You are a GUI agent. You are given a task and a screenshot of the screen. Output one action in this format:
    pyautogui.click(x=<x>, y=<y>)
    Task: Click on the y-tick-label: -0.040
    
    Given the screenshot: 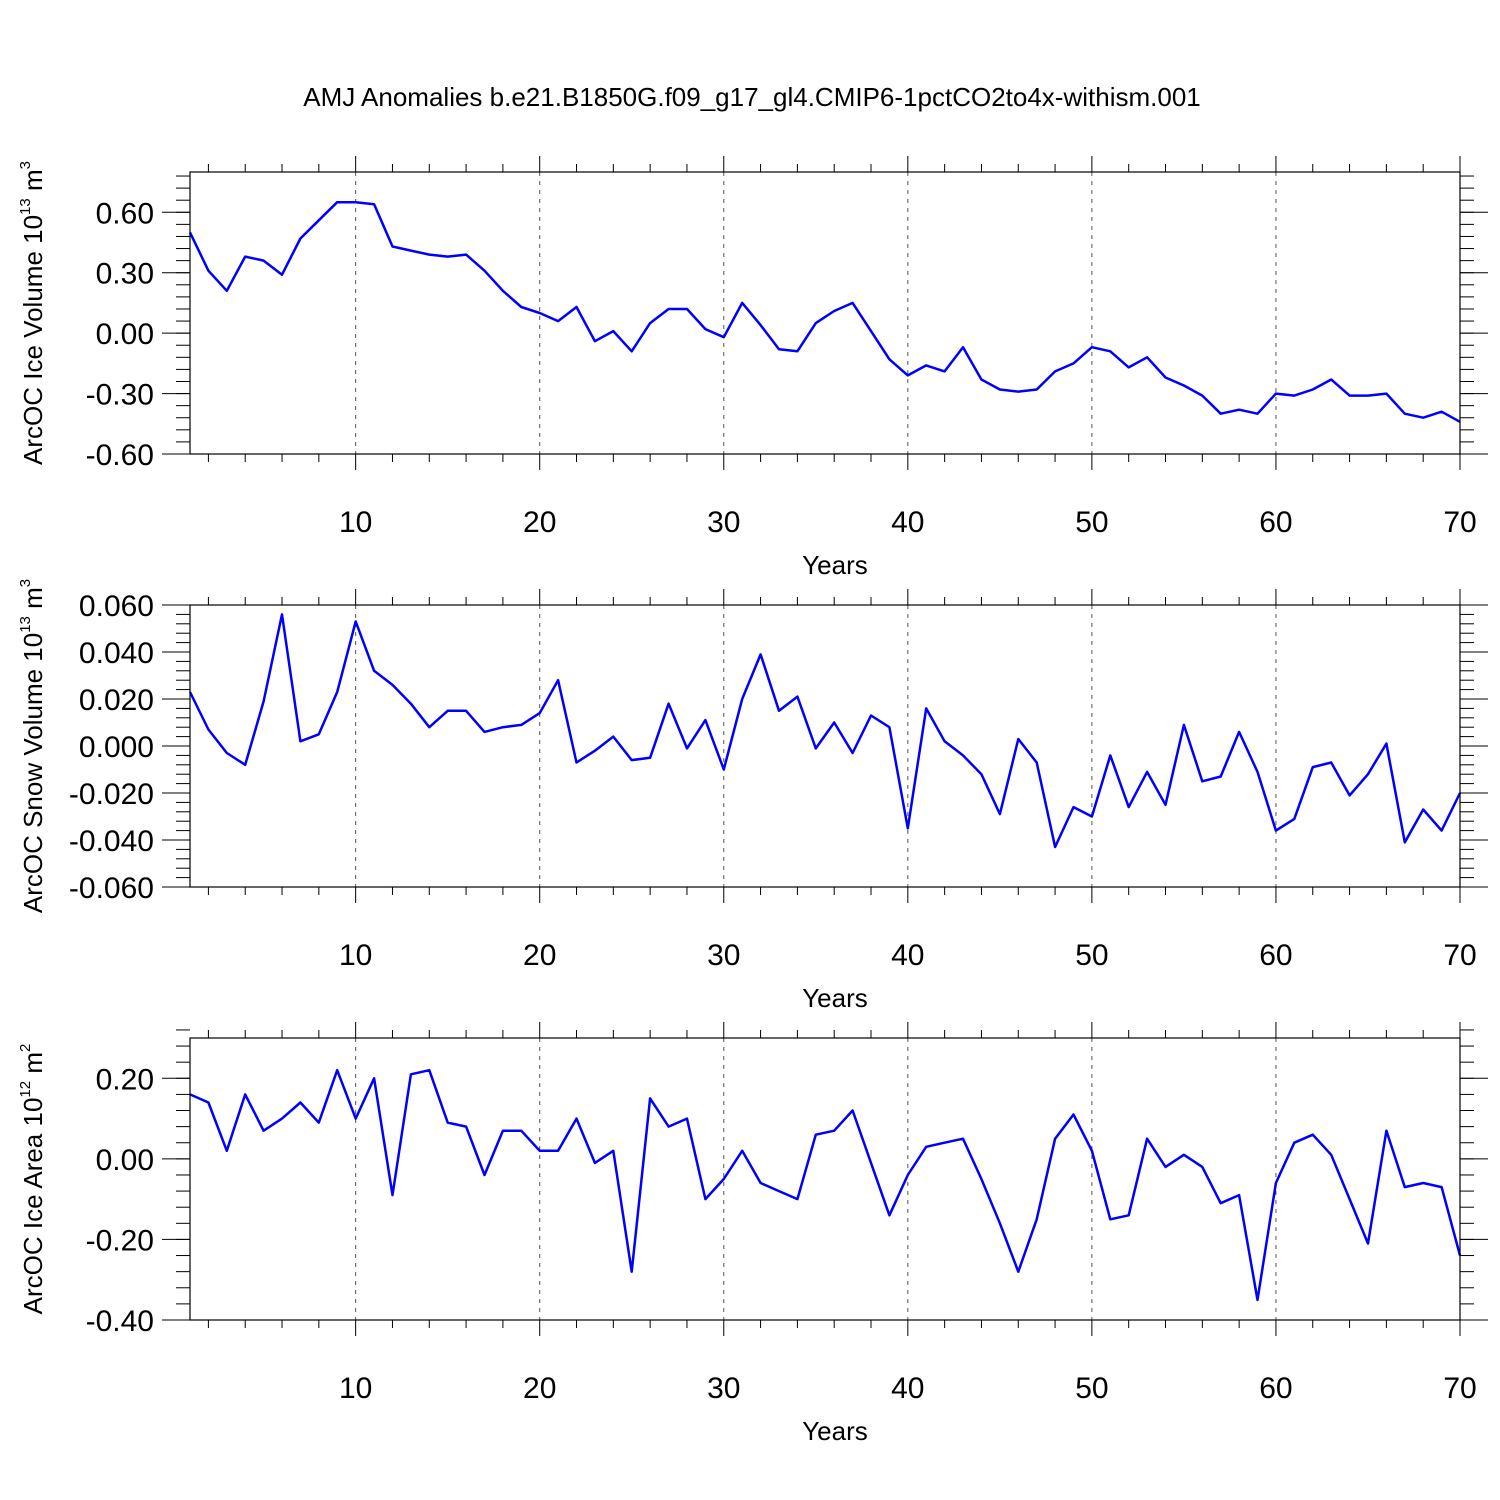 What is the action you would take?
    pyautogui.click(x=111, y=841)
    